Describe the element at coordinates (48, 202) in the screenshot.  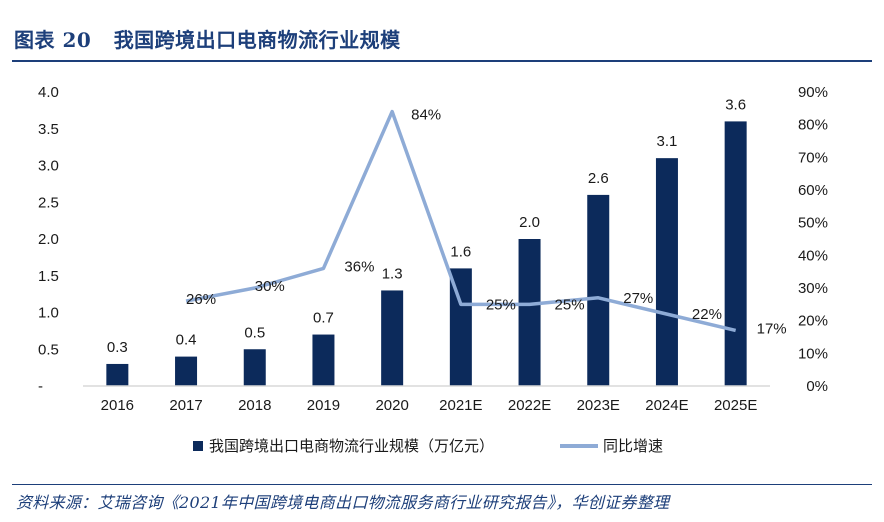
I see `left-tick-label: 2.5` at that location.